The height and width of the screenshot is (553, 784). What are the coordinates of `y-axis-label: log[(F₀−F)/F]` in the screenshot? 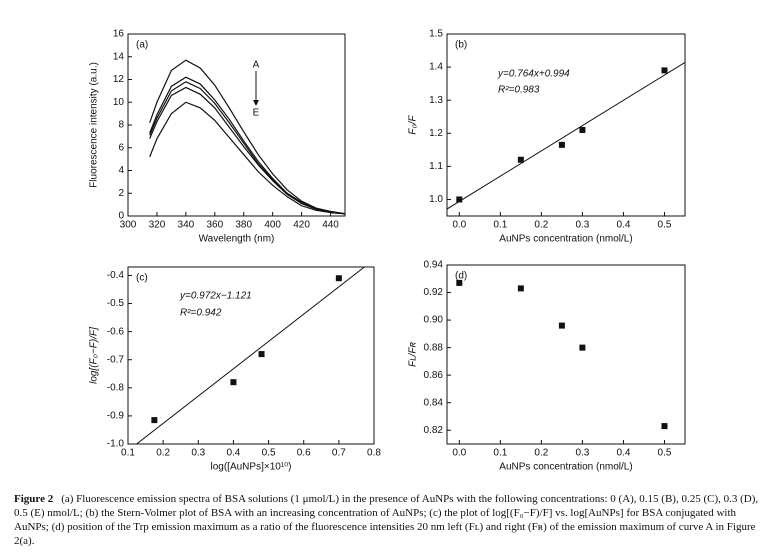 It's located at (94, 355).